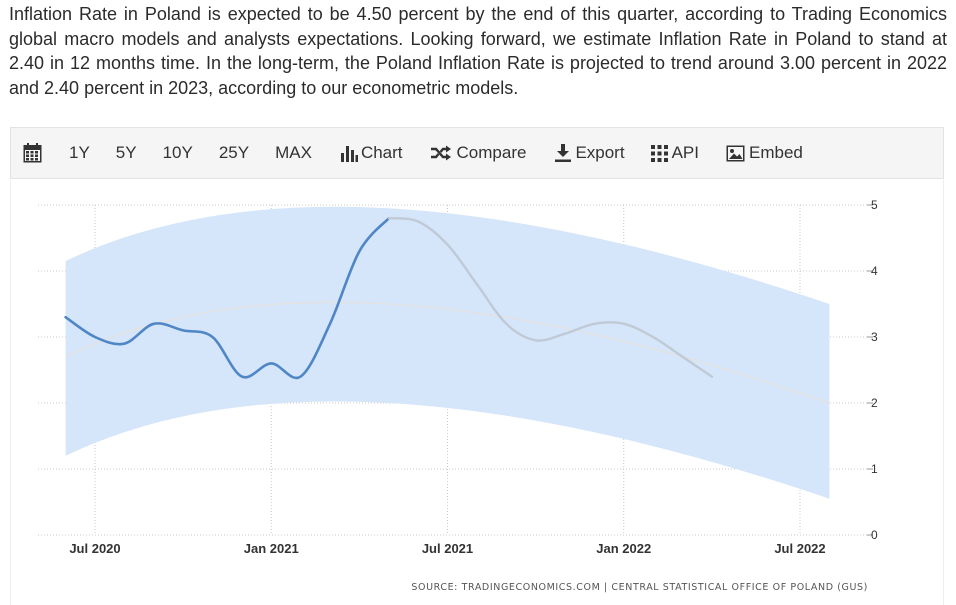  What do you see at coordinates (775, 152) in the screenshot?
I see `embed-label: Embed` at bounding box center [775, 152].